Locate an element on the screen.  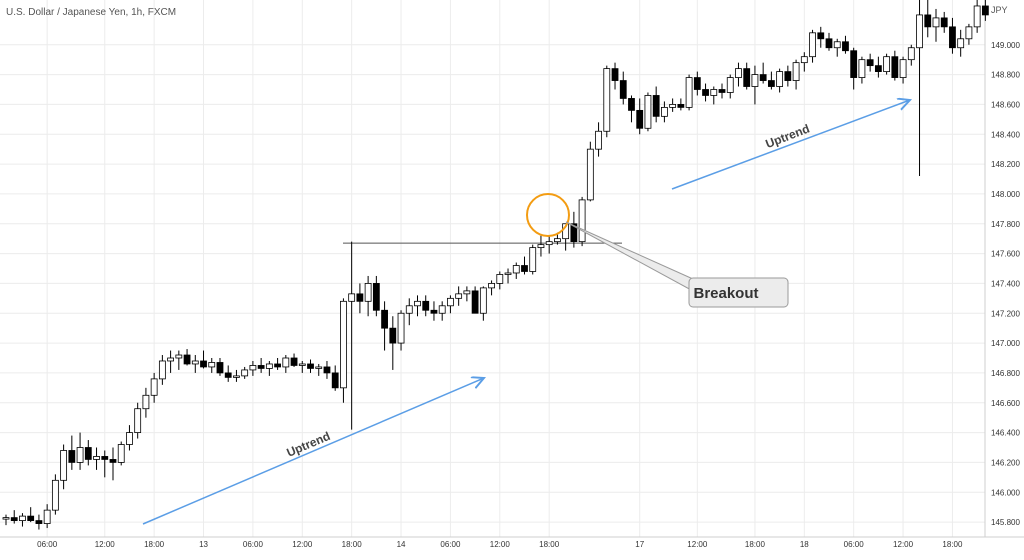
y-tick-label: 147.000 is located at coordinates (1005, 343).